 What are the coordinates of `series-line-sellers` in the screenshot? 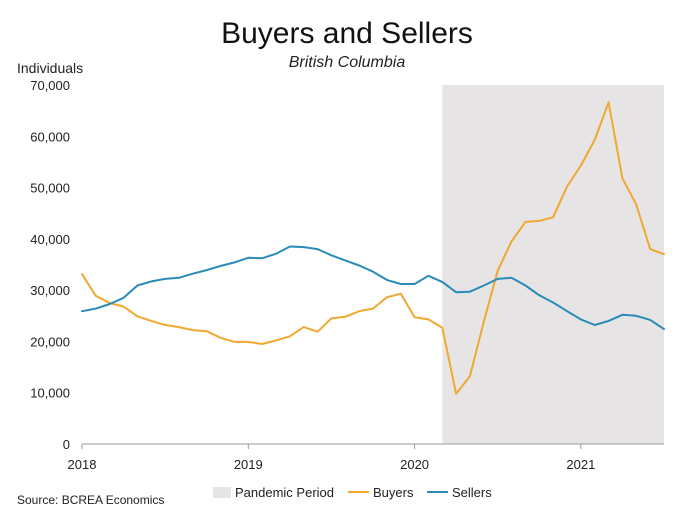 It's located at (373, 288).